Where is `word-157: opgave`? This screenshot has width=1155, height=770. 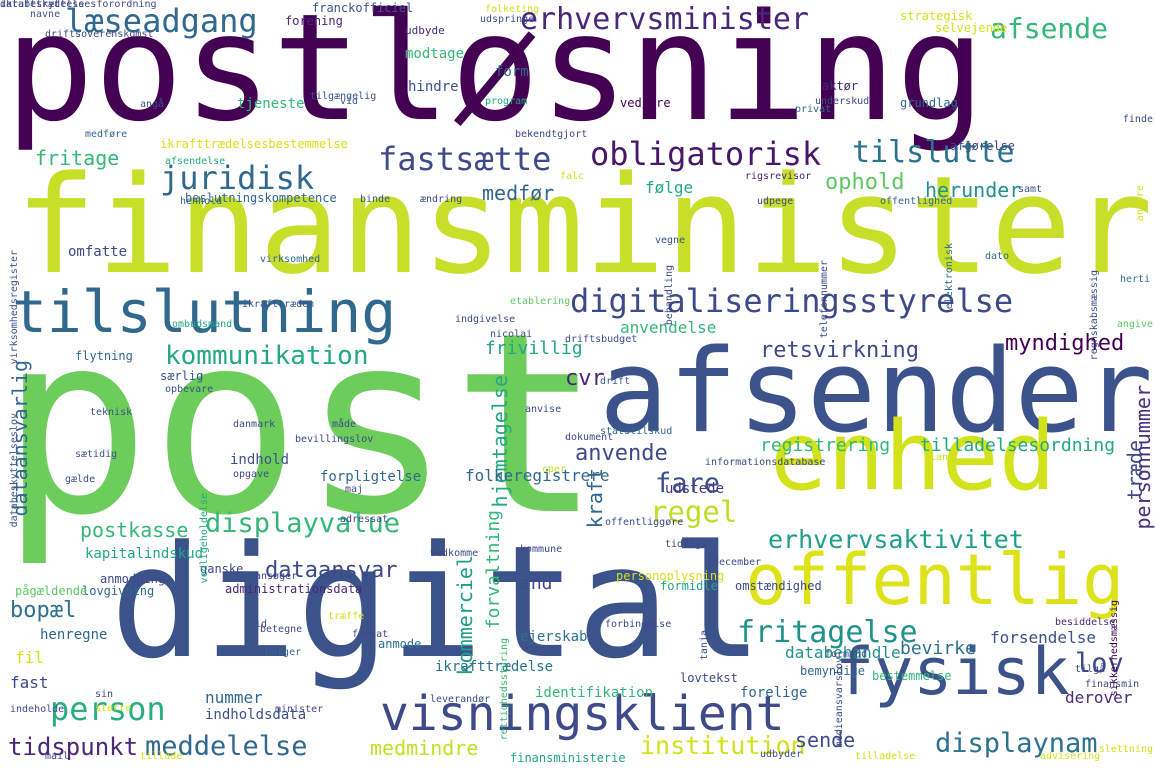 word-157: opgave is located at coordinates (251, 474).